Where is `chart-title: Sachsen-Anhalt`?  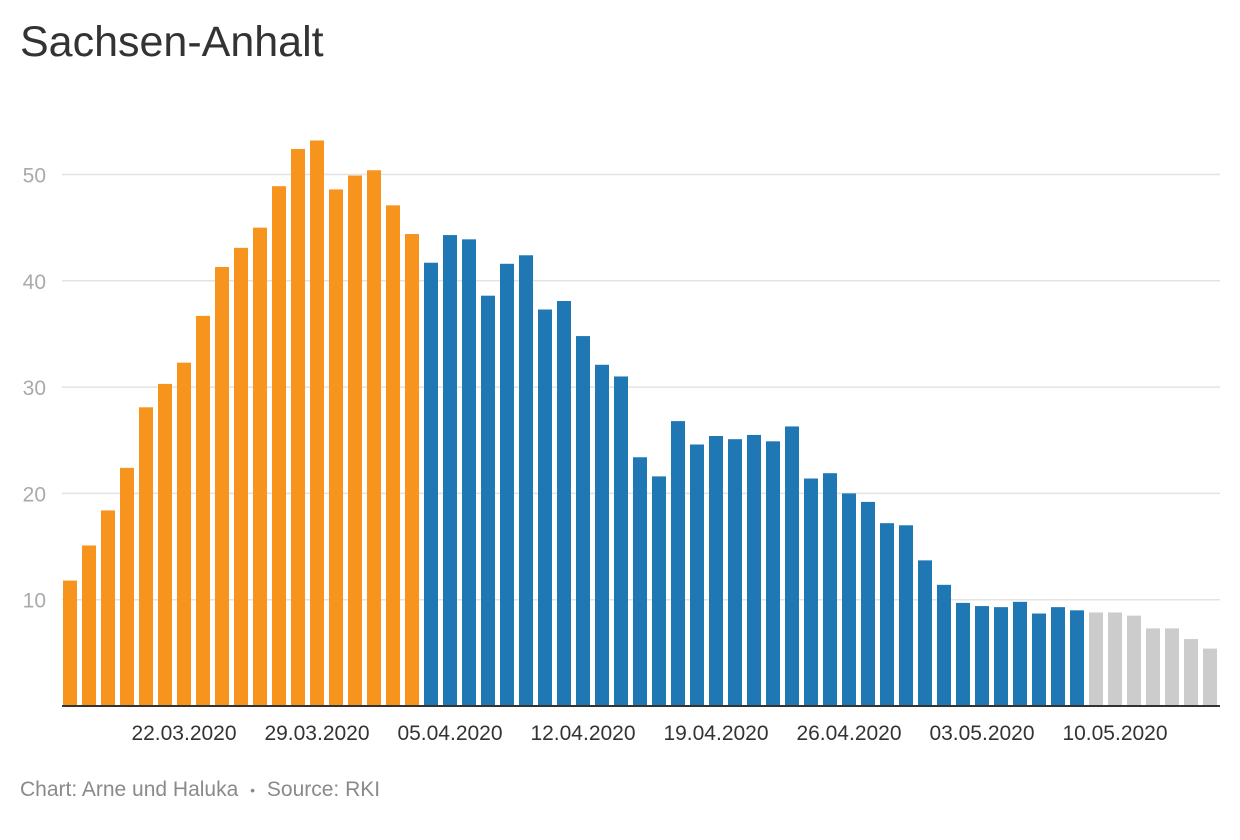 chart-title: Sachsen-Anhalt is located at coordinates (172, 42).